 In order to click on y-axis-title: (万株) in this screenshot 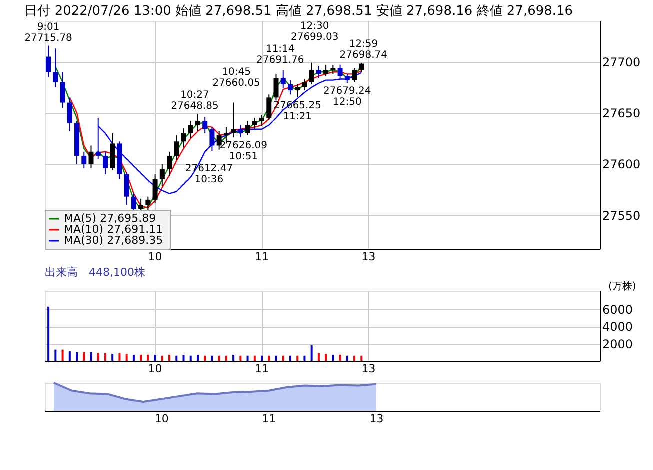, I will do `click(622, 286)`.